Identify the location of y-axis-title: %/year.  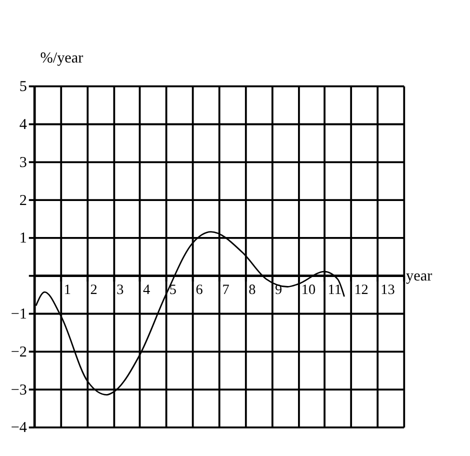
(62, 58).